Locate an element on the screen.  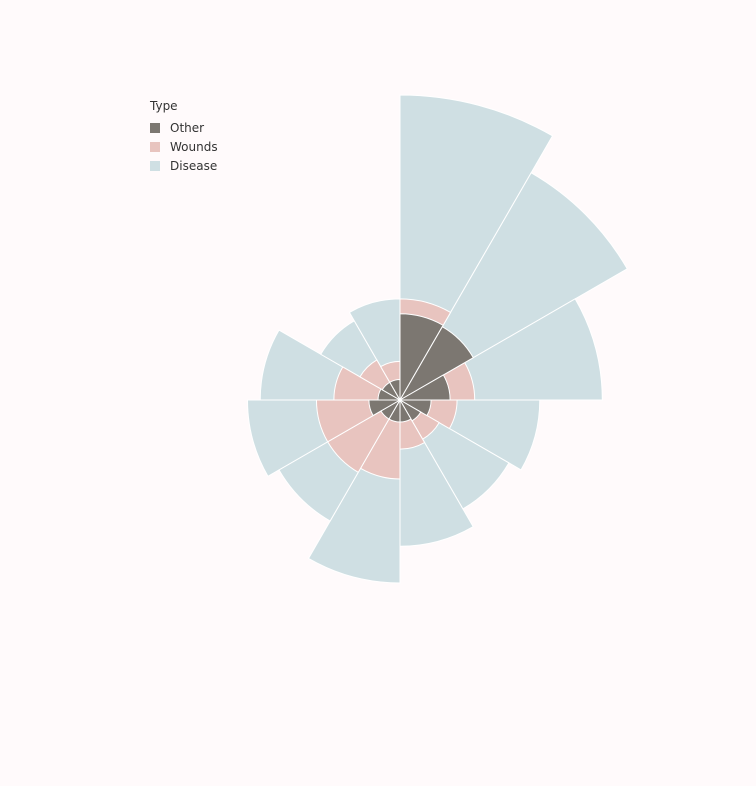
legend-swatch-disease is located at coordinates (155, 165).